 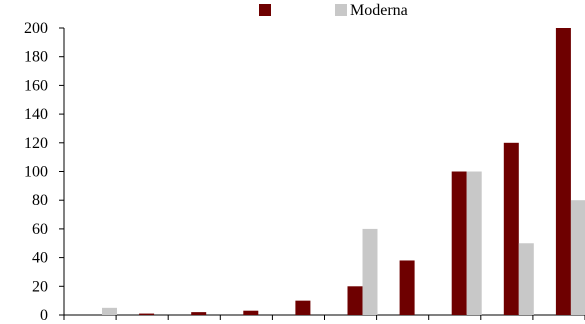 I want to click on y-tick-label: 0, so click(x=44, y=315).